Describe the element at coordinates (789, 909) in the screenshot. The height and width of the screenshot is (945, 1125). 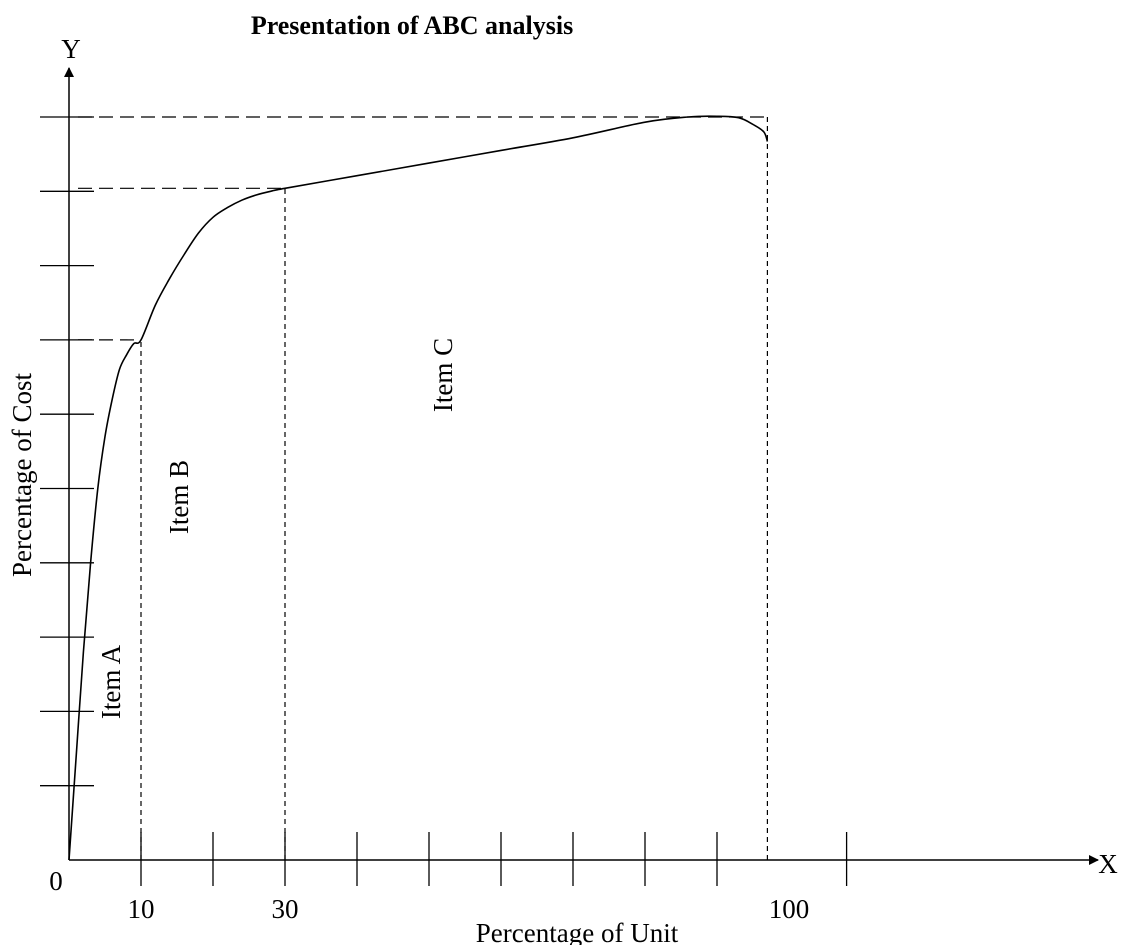
I see `x-tick-label: 100` at that location.